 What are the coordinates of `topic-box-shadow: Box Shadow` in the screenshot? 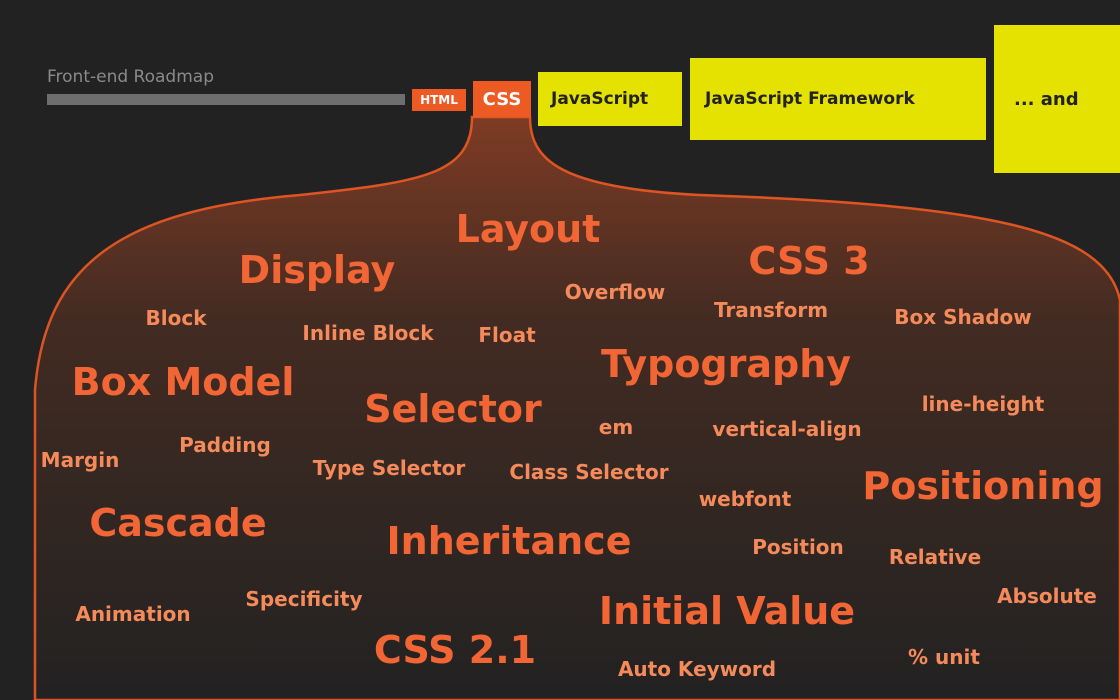 It's located at (963, 317).